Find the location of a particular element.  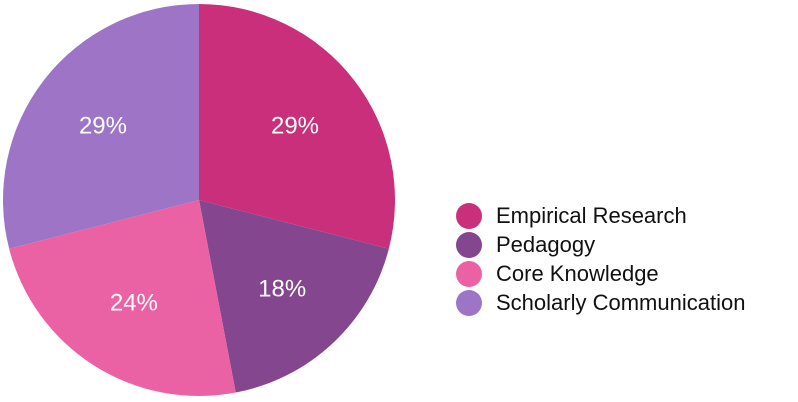

pie-slice-empirical-research is located at coordinates (297, 126).